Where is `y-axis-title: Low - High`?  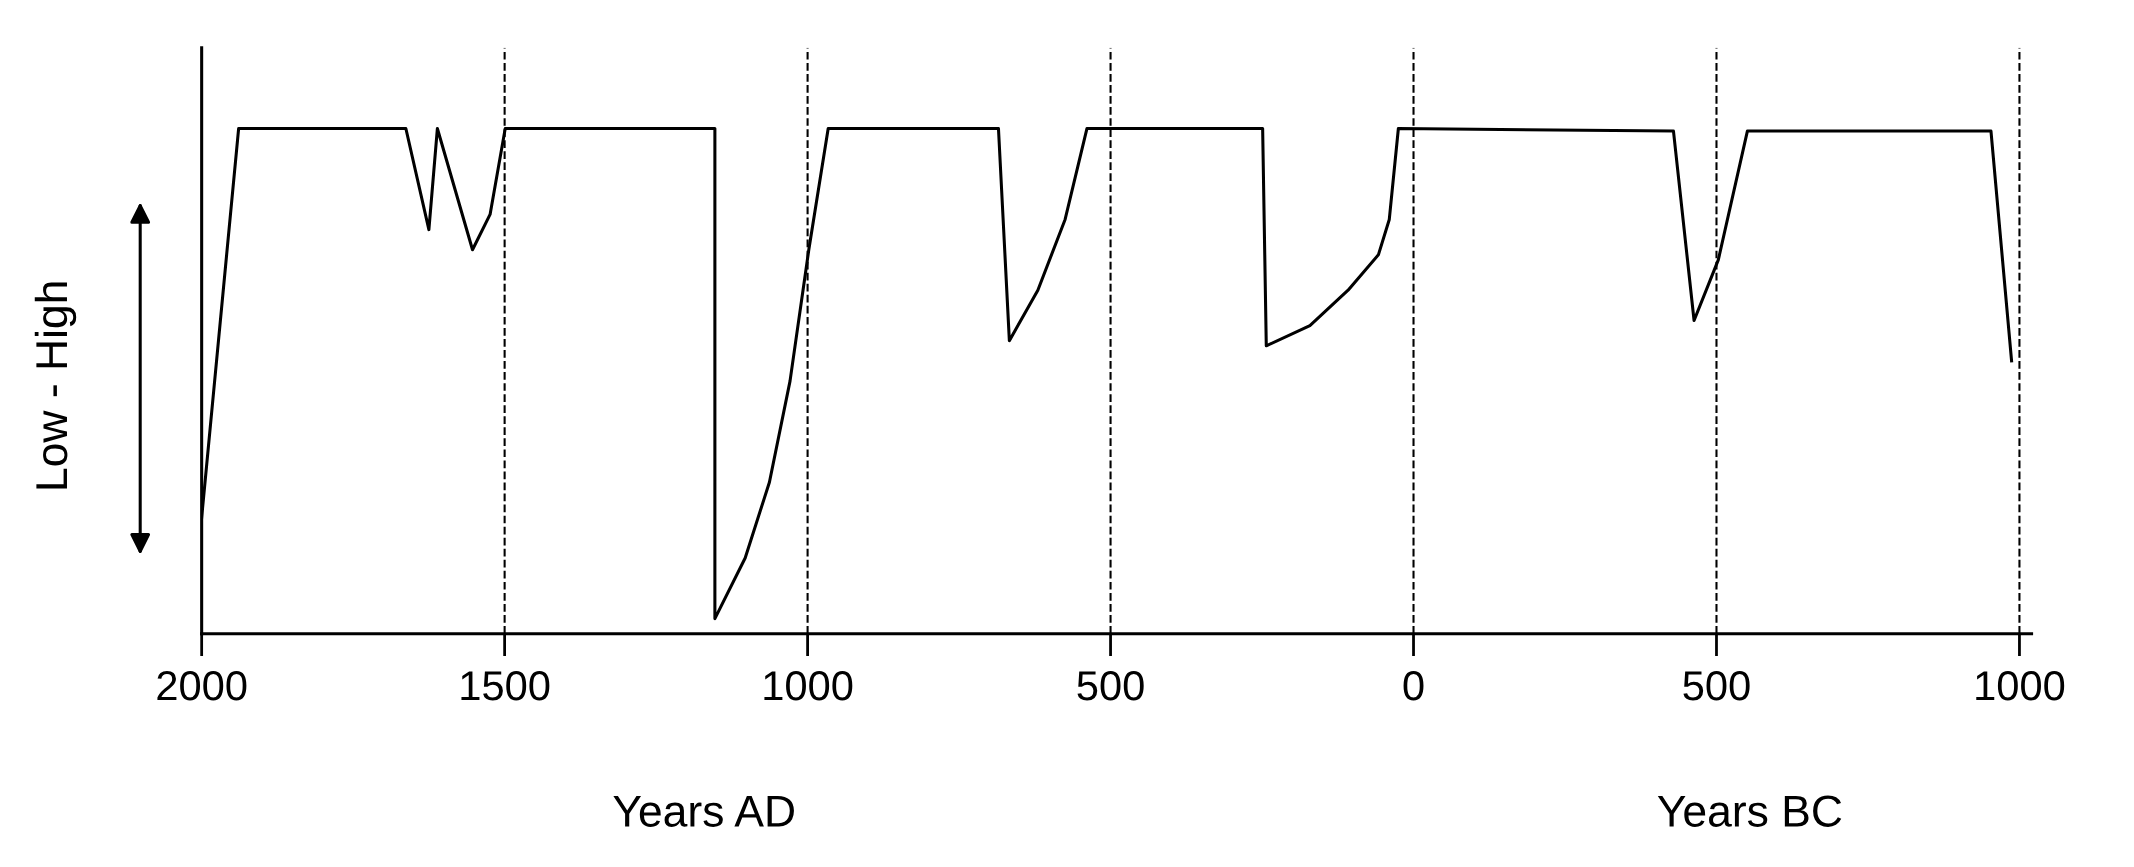 y-axis-title: Low - High is located at coordinates (55, 385).